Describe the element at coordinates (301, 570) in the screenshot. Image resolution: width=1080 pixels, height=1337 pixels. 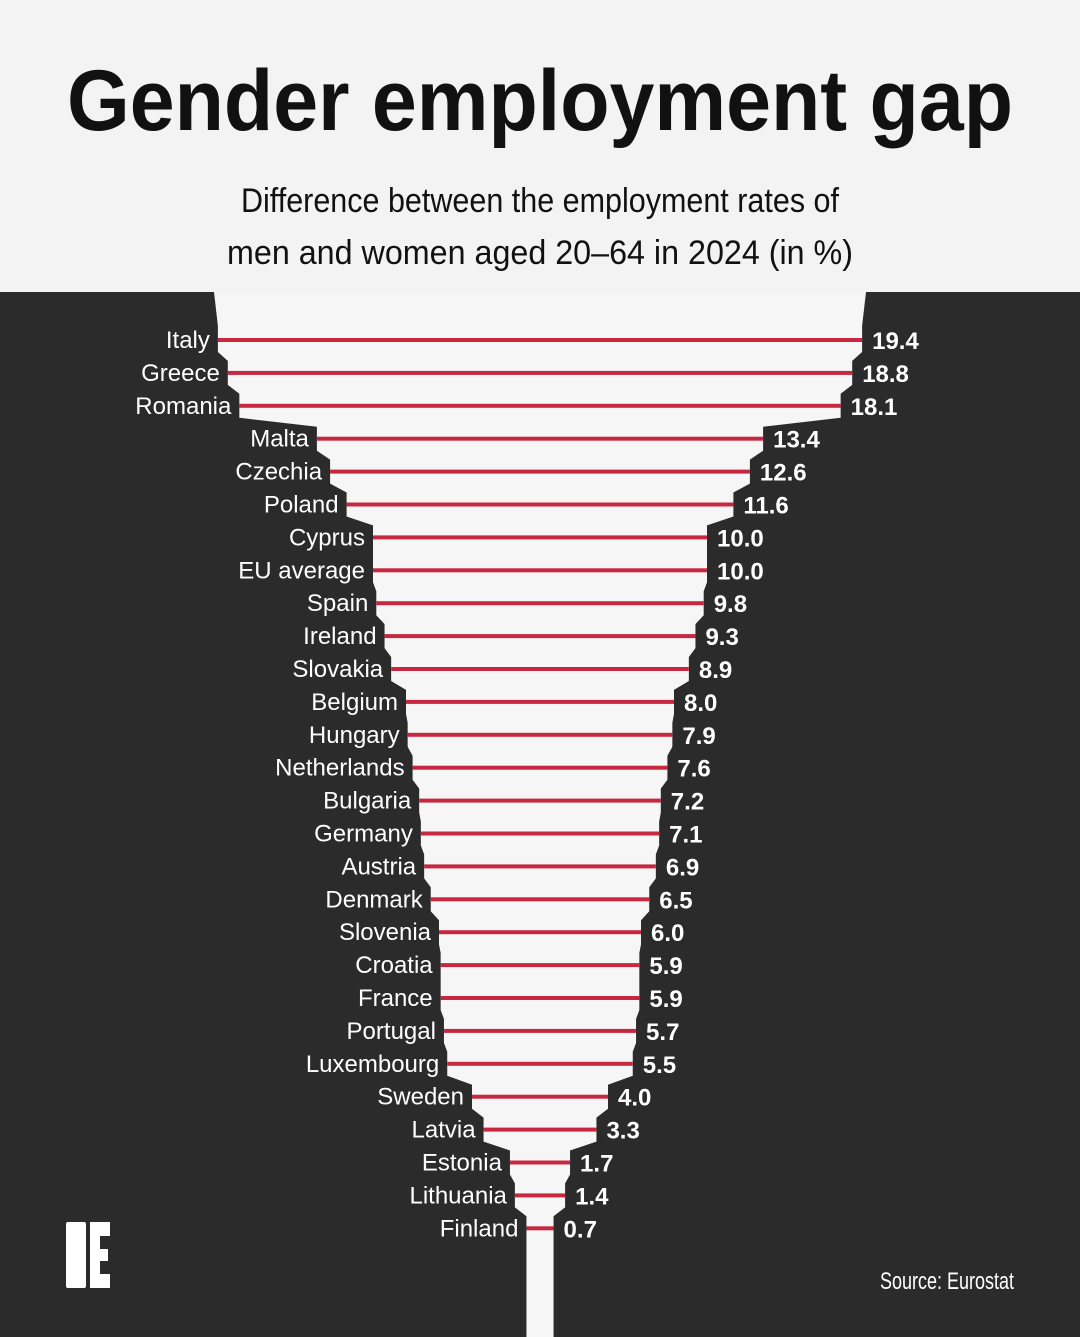
I see `country-label: EU average` at that location.